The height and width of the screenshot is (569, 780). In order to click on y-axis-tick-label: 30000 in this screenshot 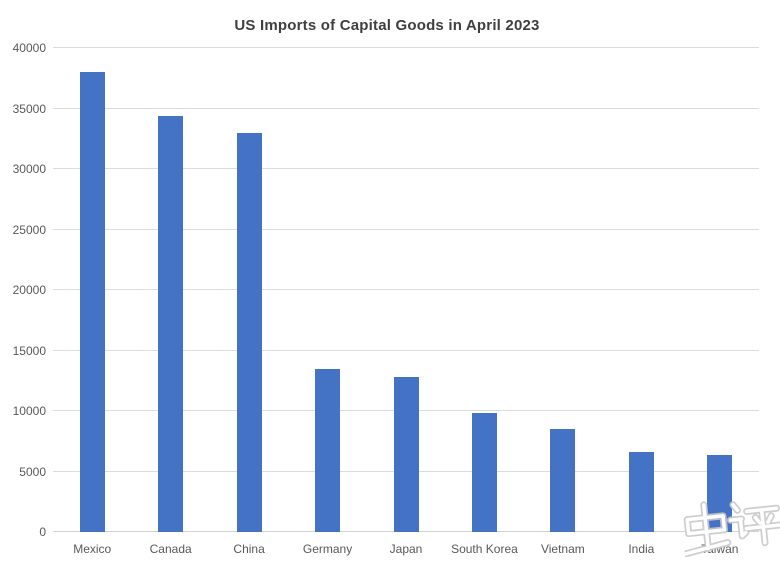, I will do `click(29, 169)`.